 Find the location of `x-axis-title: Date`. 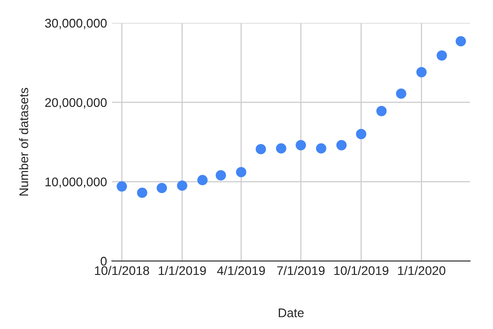

x-axis-title: Date is located at coordinates (291, 313).